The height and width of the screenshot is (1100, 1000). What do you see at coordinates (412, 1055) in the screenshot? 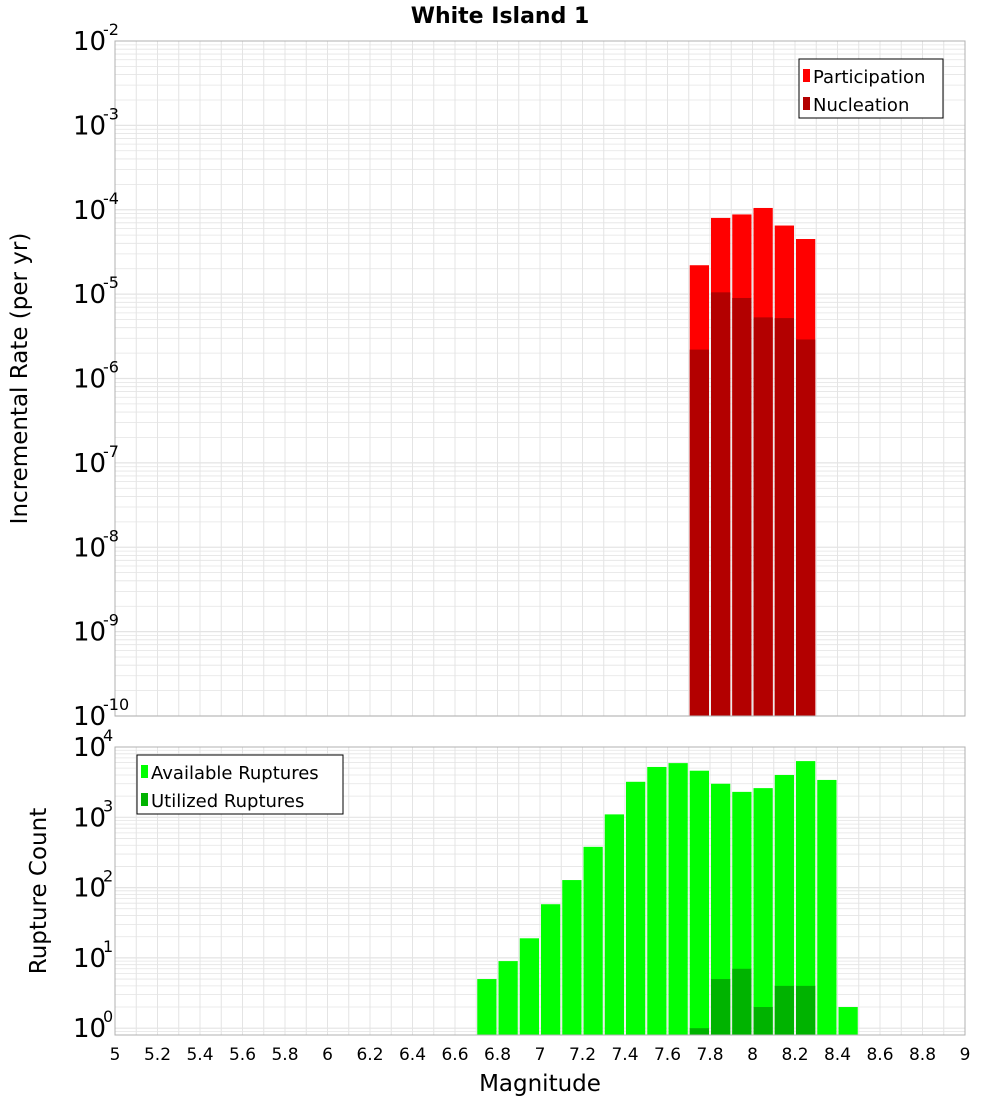
I see `x-tick-label: 6.4` at bounding box center [412, 1055].